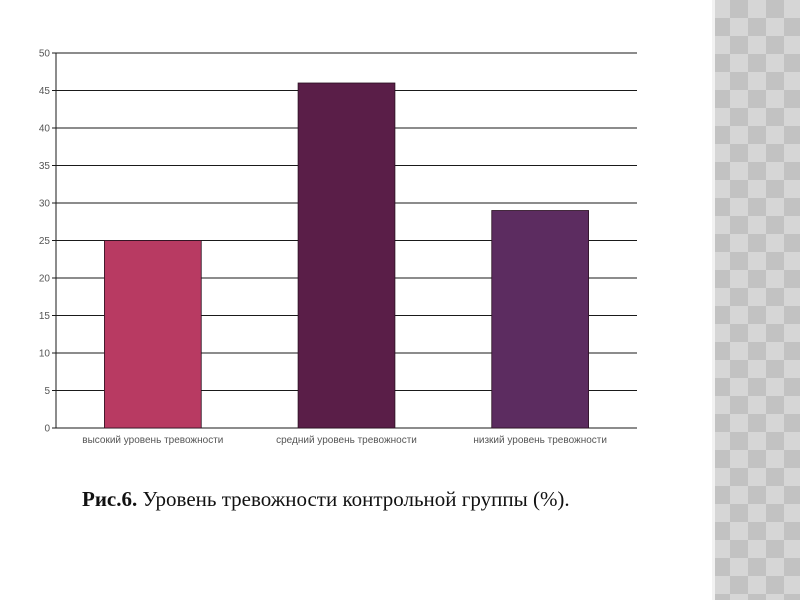 This screenshot has height=600, width=800. I want to click on x-tick-label: низкий уровень тревожности, so click(540, 440).